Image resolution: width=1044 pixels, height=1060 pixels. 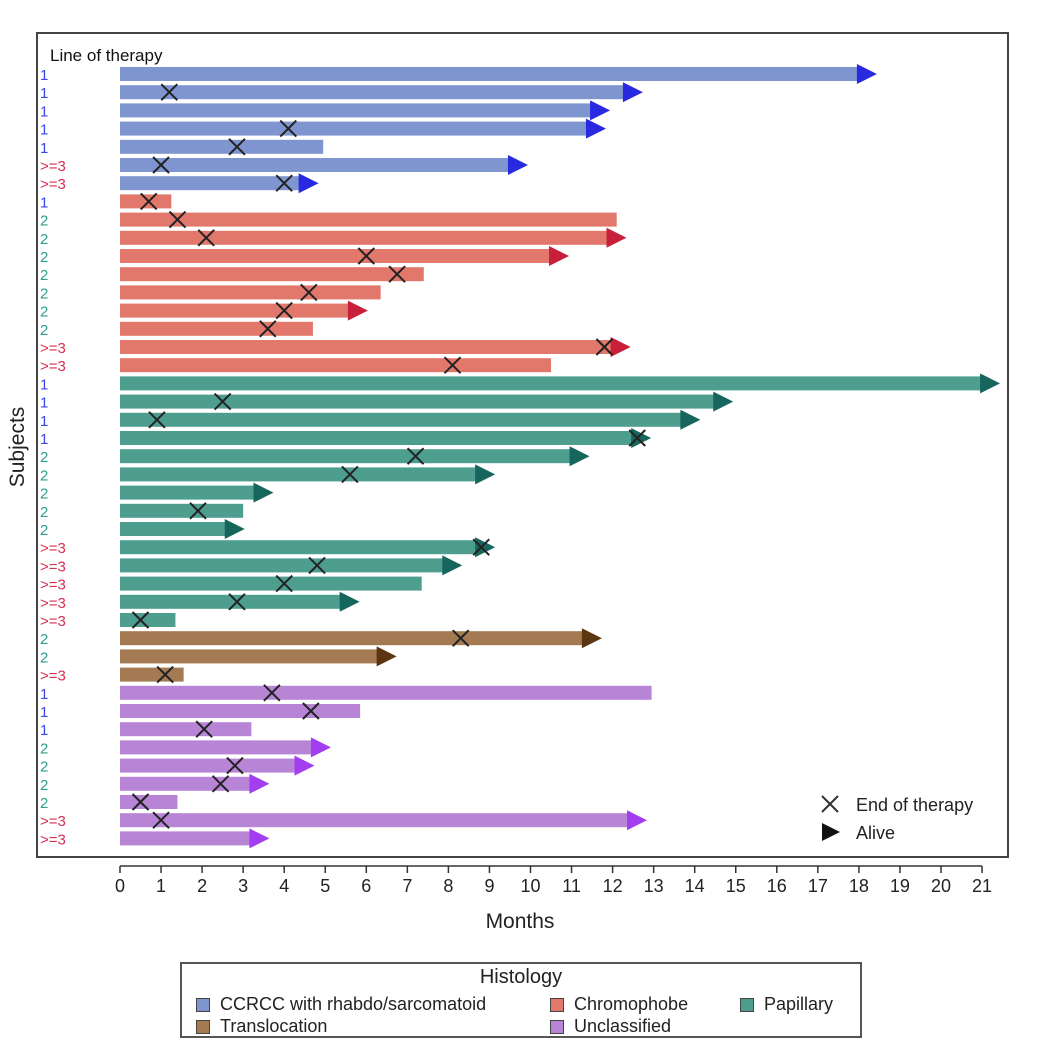 What do you see at coordinates (161, 886) in the screenshot?
I see `x-tick-label: 1` at bounding box center [161, 886].